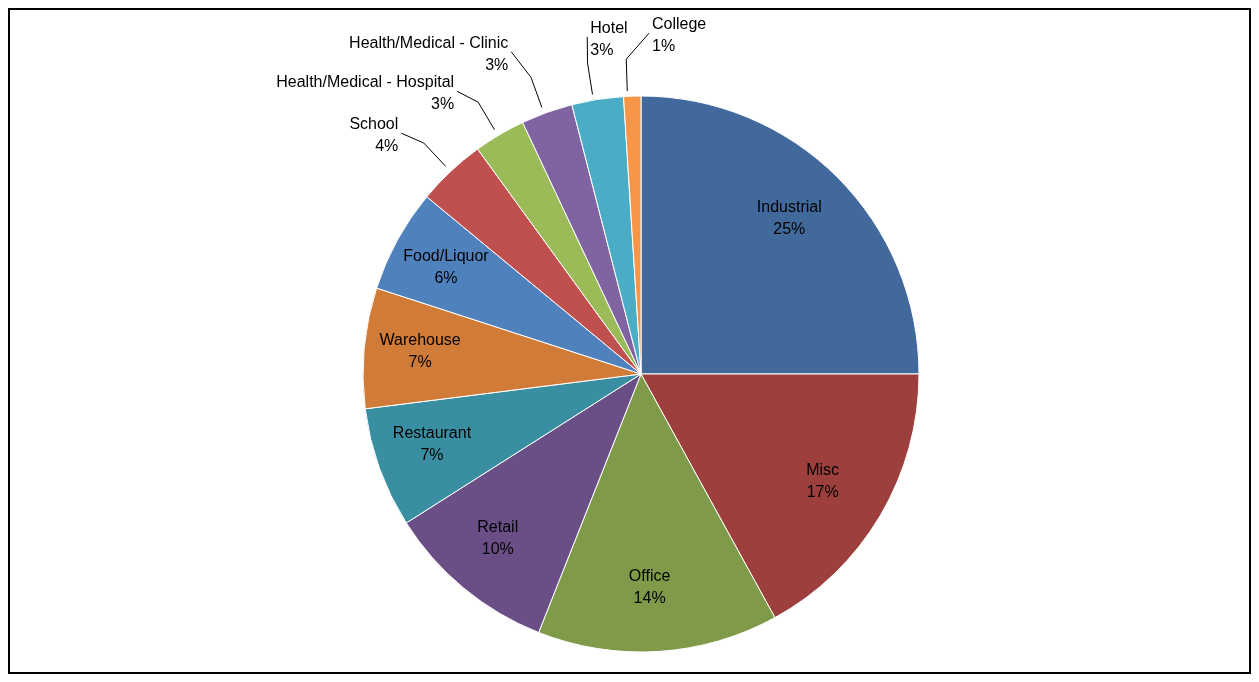 The height and width of the screenshot is (682, 1259). What do you see at coordinates (789, 206) in the screenshot?
I see `slice-label: Industrial` at bounding box center [789, 206].